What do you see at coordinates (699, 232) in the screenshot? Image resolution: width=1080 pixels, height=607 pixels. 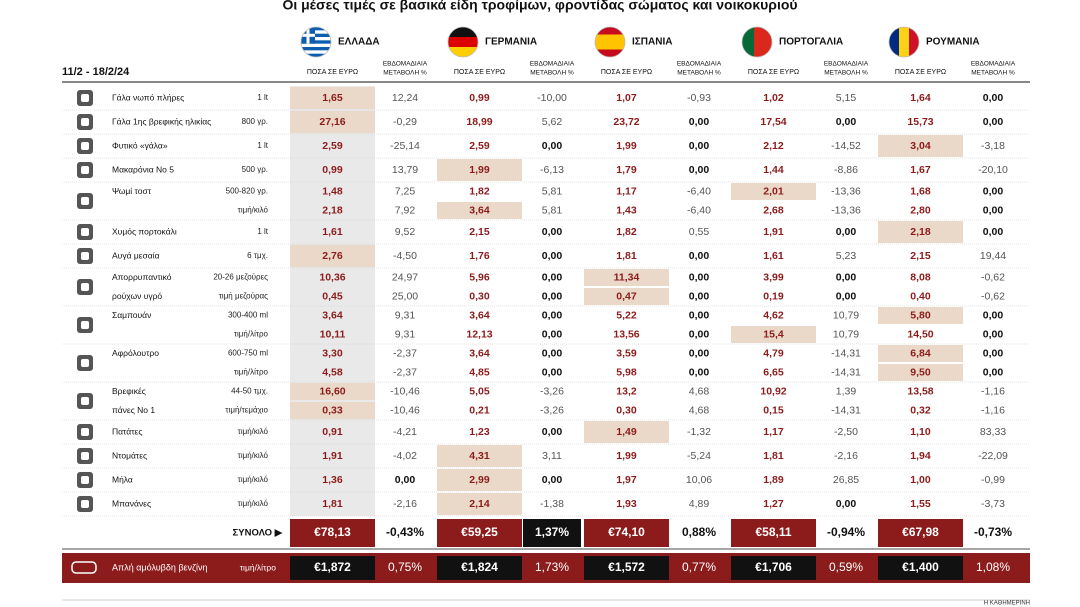 I see `weekly-change: 0,55` at bounding box center [699, 232].